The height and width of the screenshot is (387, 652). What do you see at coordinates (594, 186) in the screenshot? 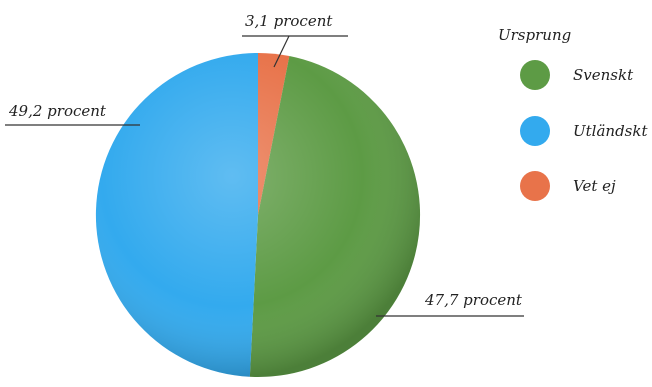
I see `legend-label-vet-ej: Vet ej` at bounding box center [594, 186].